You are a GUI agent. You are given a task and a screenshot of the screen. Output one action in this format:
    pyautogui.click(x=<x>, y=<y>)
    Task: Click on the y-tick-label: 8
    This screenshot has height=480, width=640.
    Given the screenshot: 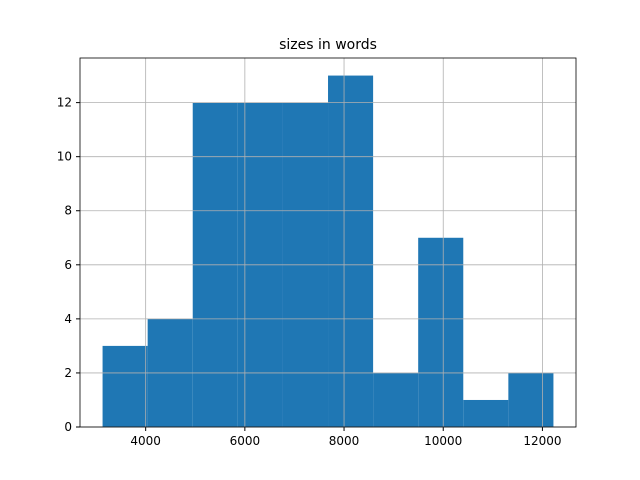 What is the action you would take?
    pyautogui.click(x=68, y=211)
    